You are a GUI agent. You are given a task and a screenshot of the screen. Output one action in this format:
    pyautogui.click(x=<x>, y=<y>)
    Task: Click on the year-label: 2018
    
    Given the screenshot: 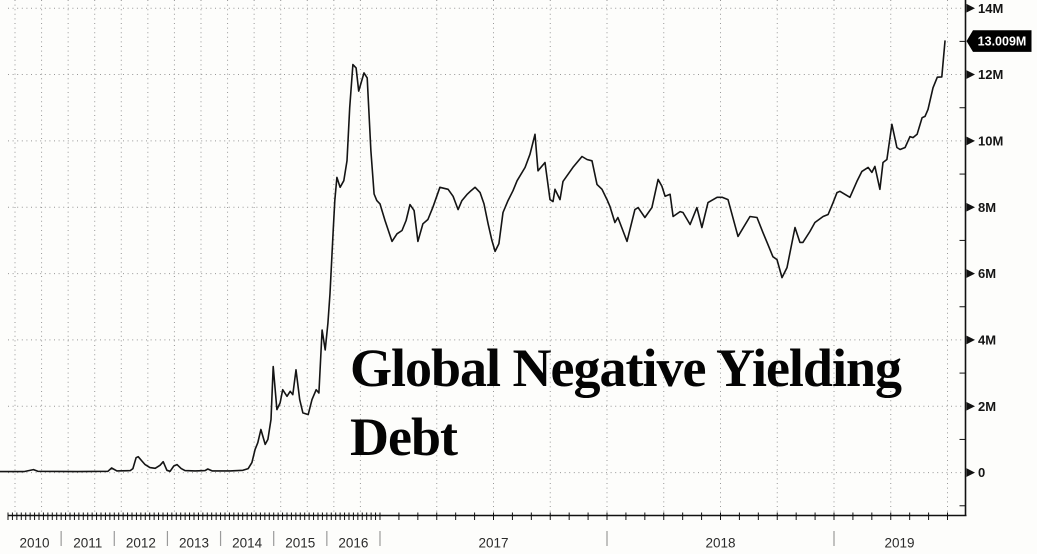 What is the action you would take?
    pyautogui.click(x=720, y=543)
    